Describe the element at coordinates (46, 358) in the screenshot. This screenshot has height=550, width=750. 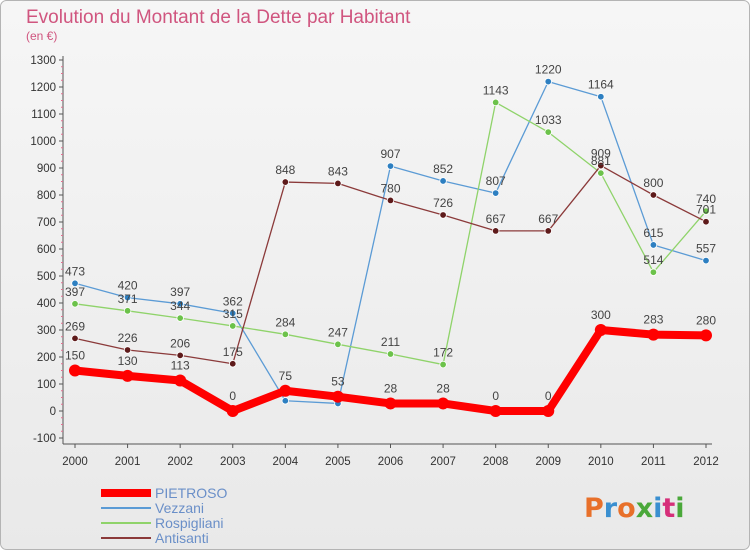
I see `y-tick-label: 200` at that location.